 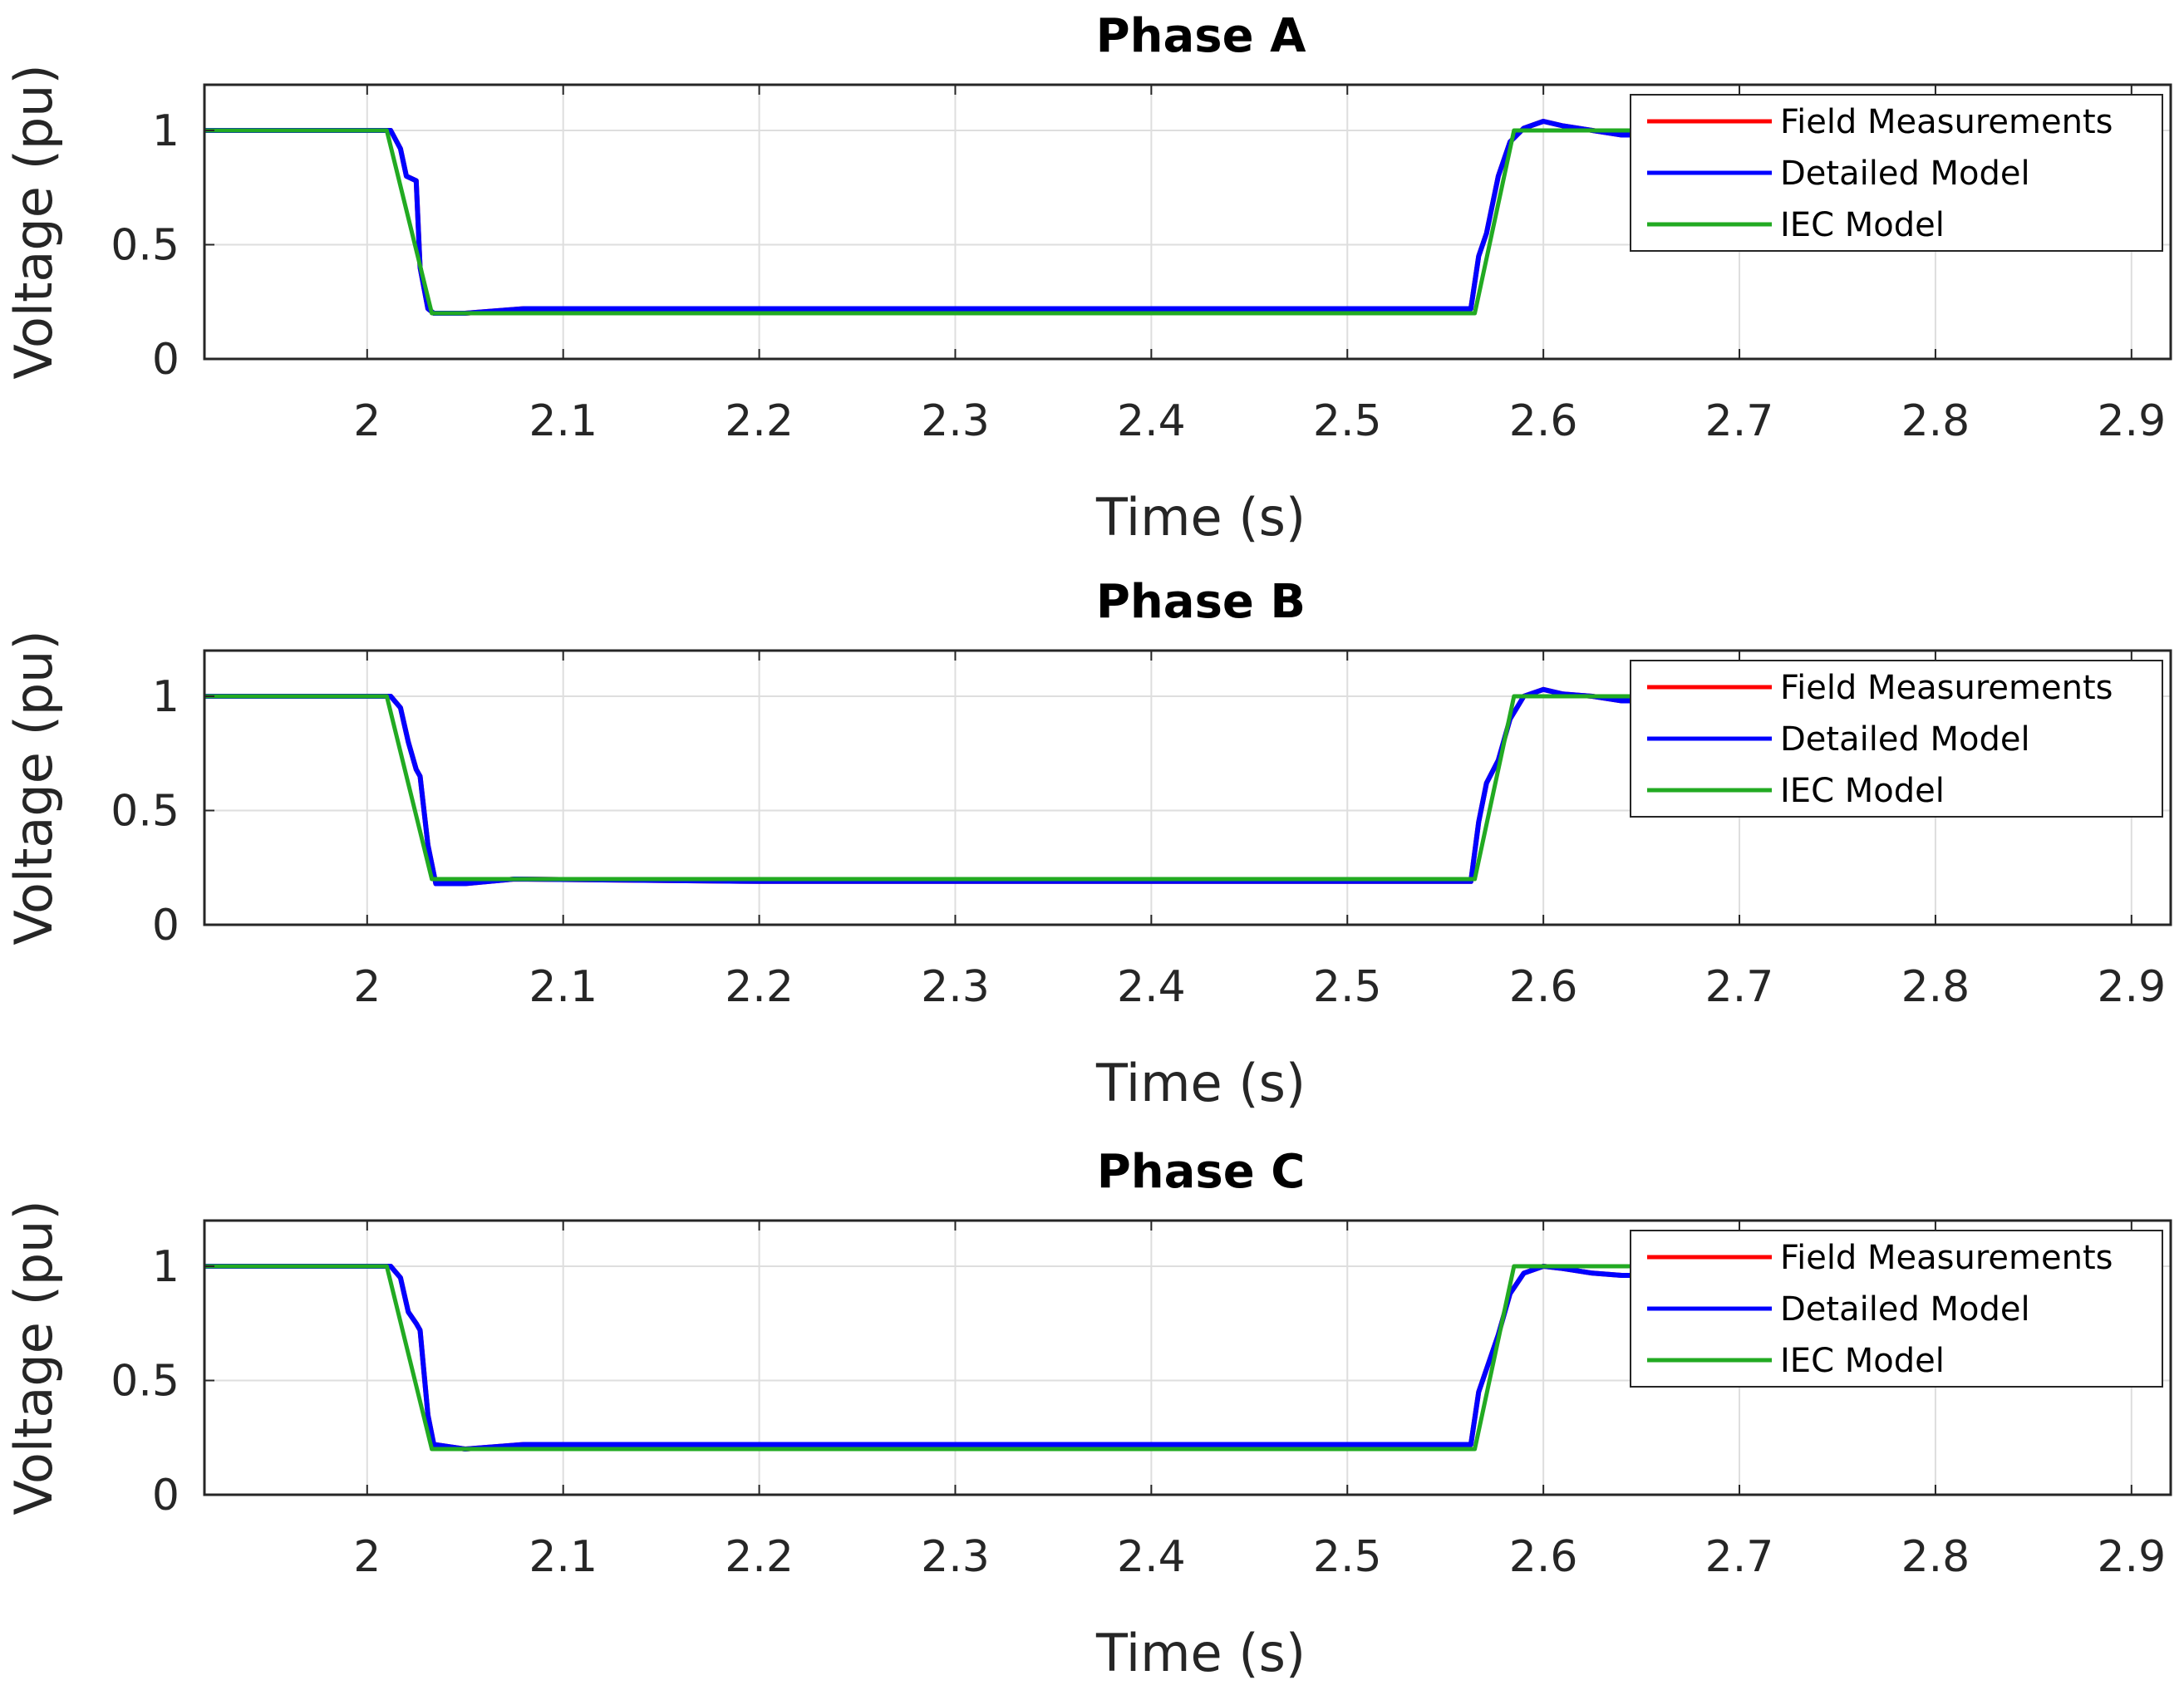 I want to click on chart-title: Phase C, so click(x=1201, y=1172).